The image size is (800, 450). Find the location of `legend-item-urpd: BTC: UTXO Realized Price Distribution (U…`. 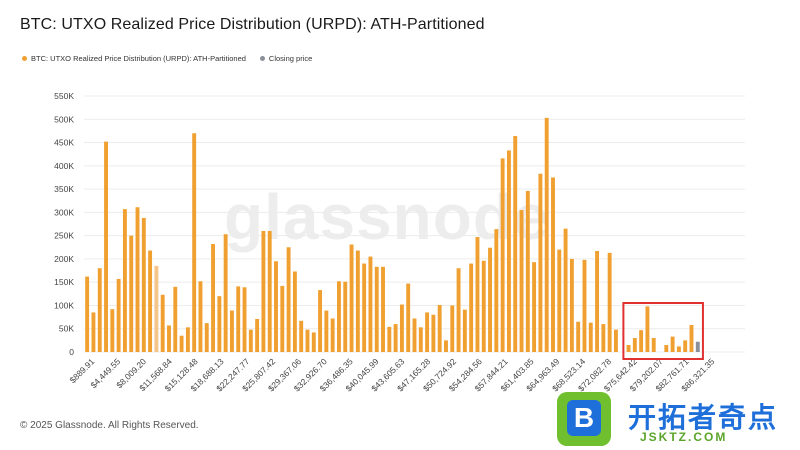

legend-item-urpd: BTC: UTXO Realized Price Distribution (U… is located at coordinates (134, 58).